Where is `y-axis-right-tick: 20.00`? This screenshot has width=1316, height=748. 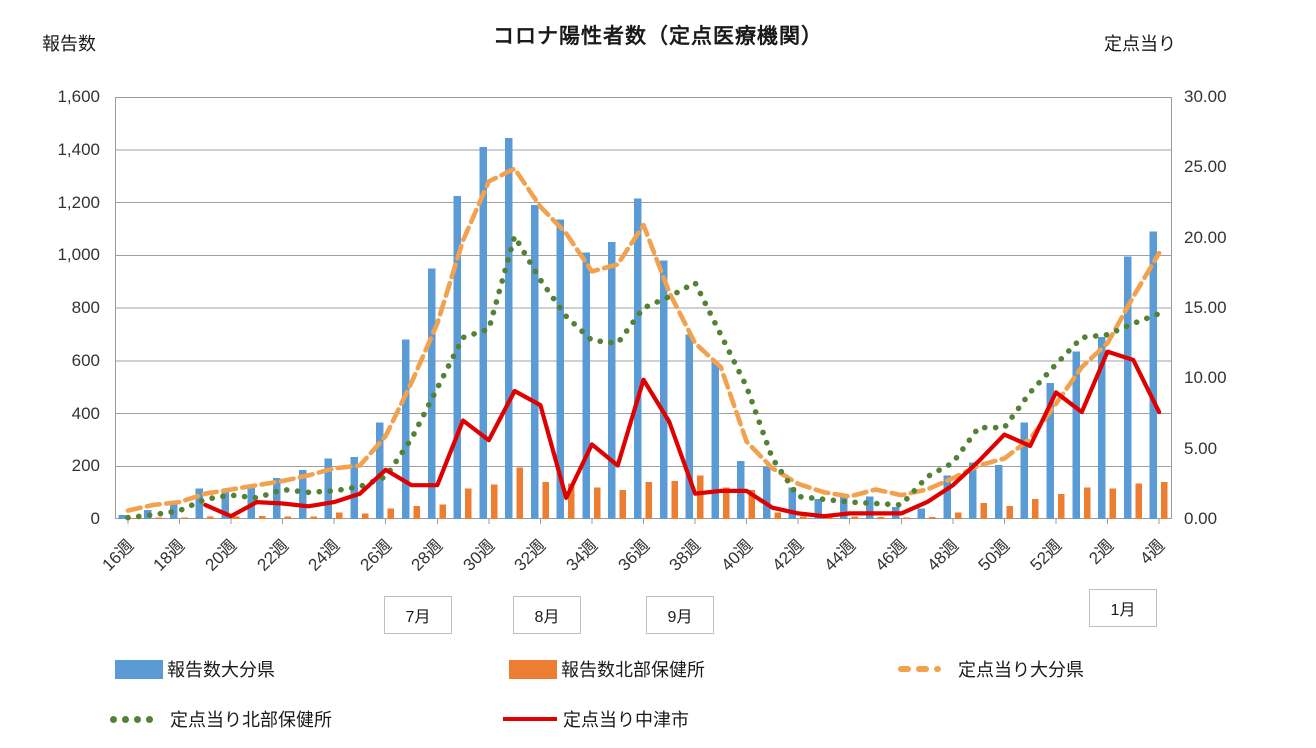
y-axis-right-tick: 20.00 is located at coordinates (1205, 237).